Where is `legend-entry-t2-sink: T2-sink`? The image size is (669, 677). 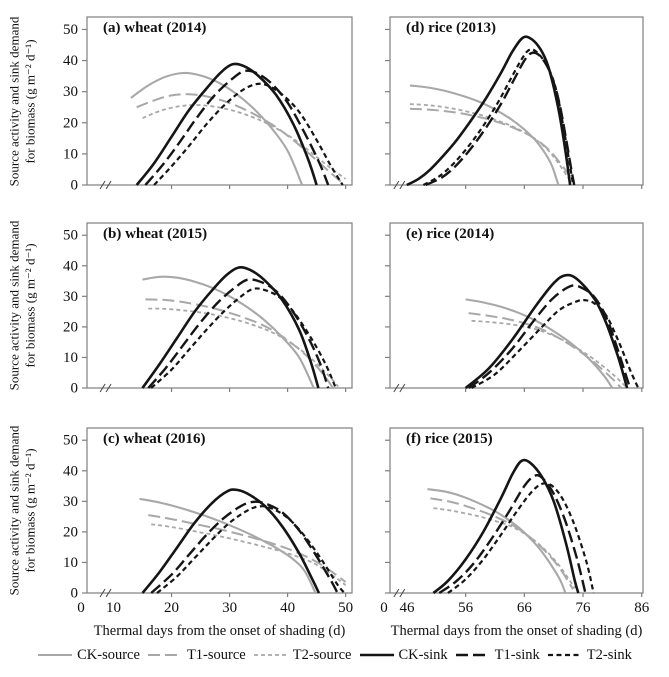
legend-entry-t2-sink: T2-sink is located at coordinates (589, 655).